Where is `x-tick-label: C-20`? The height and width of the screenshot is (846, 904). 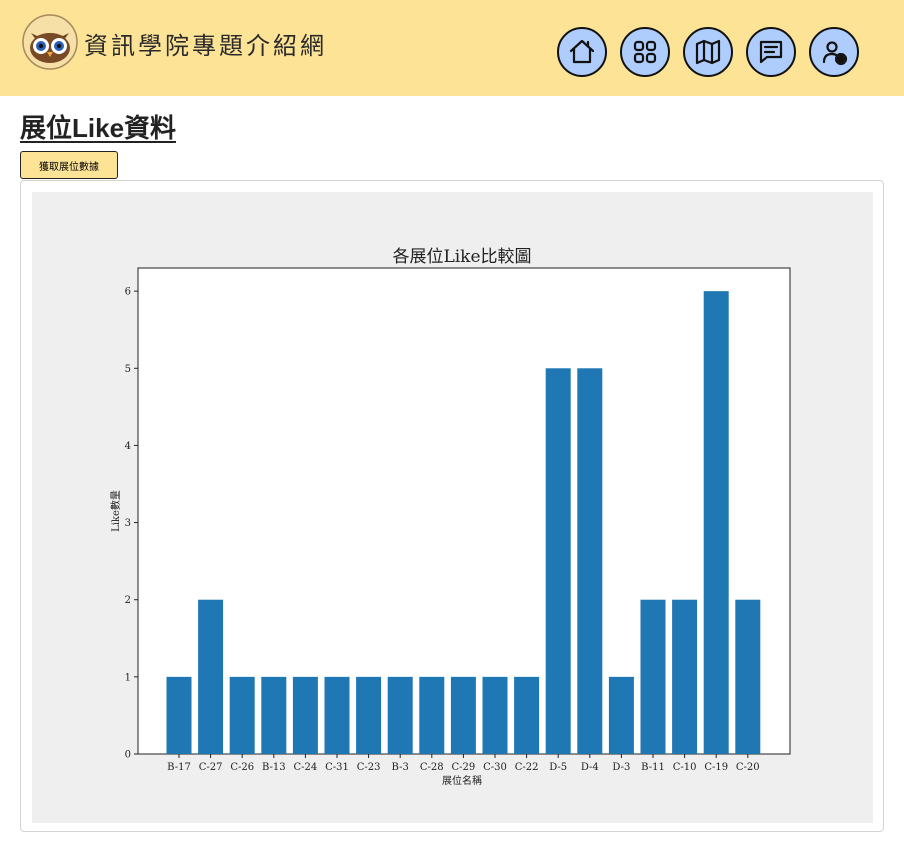
x-tick-label: C-20 is located at coordinates (748, 767).